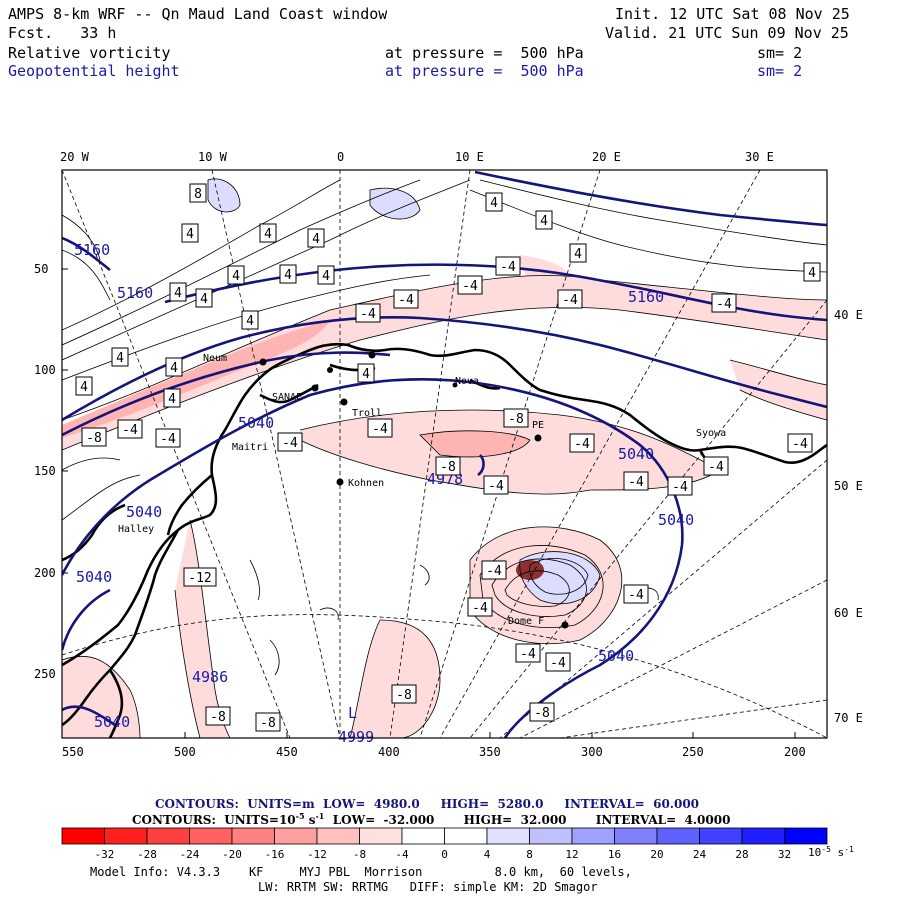  What do you see at coordinates (402, 854) in the screenshot?
I see `colorbar-tick-label: -4` at bounding box center [402, 854].